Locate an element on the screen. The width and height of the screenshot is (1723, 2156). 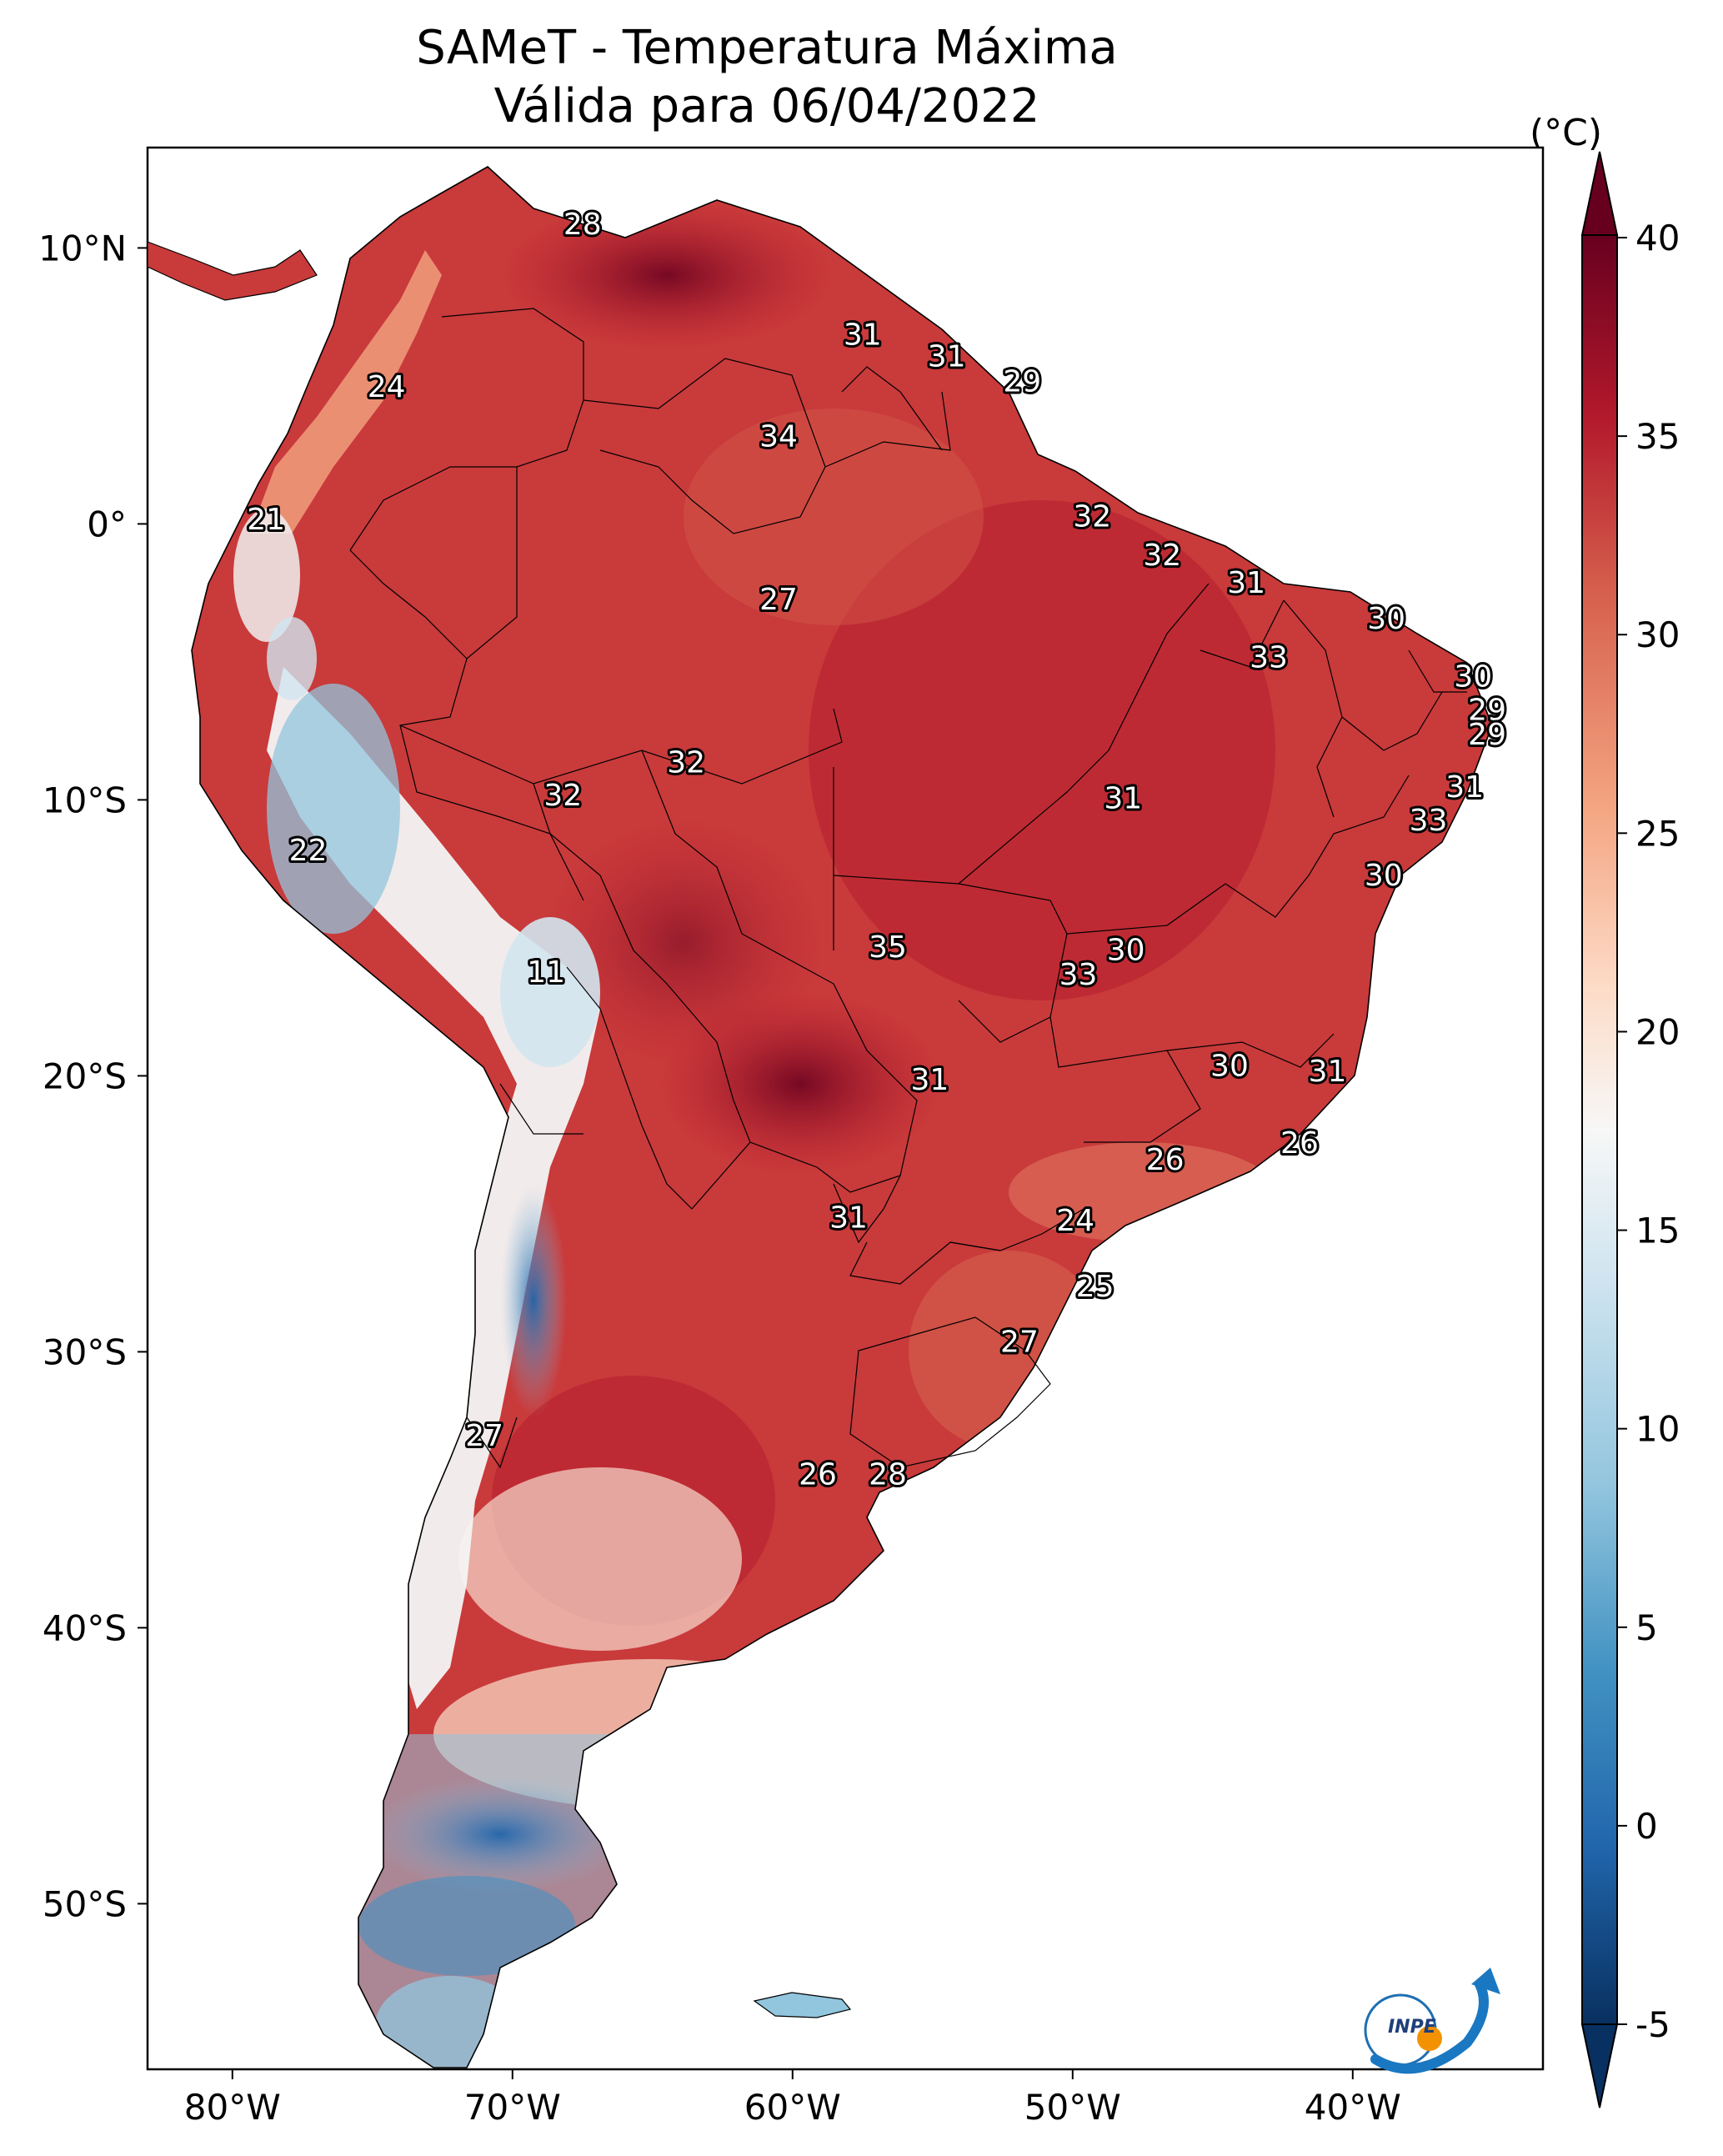
temperature-value-label: 25 is located at coordinates (1095, 1287).